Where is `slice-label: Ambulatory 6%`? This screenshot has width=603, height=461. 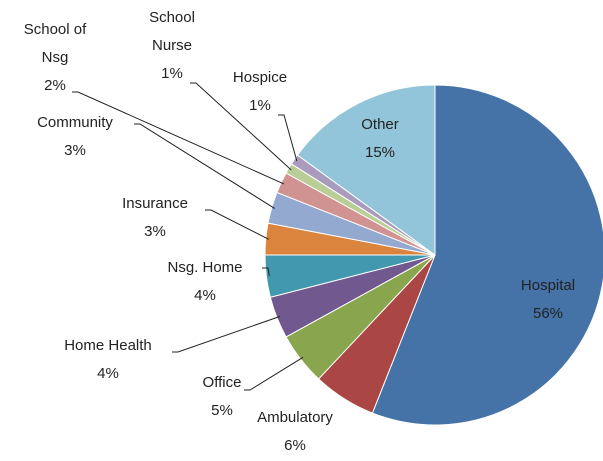 slice-label: Ambulatory 6% is located at coordinates (295, 432).